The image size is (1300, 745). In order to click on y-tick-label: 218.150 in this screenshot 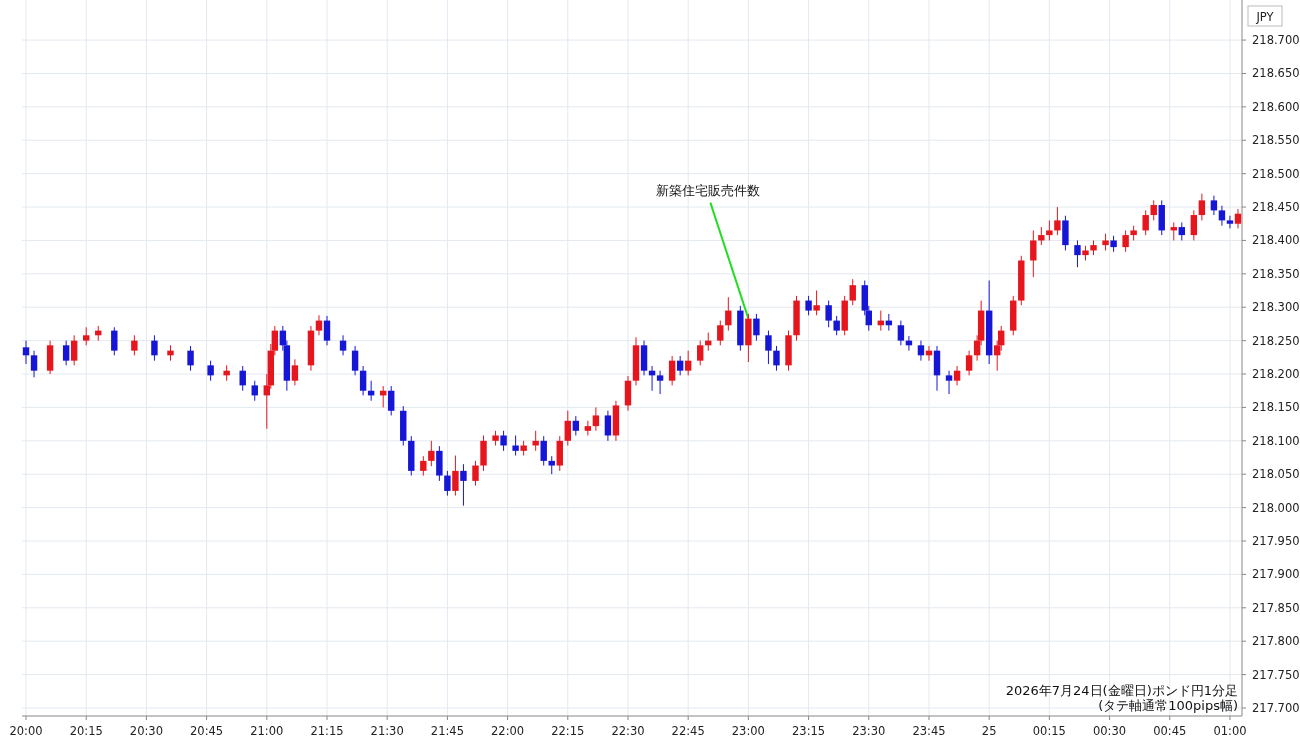, I will do `click(1276, 407)`.